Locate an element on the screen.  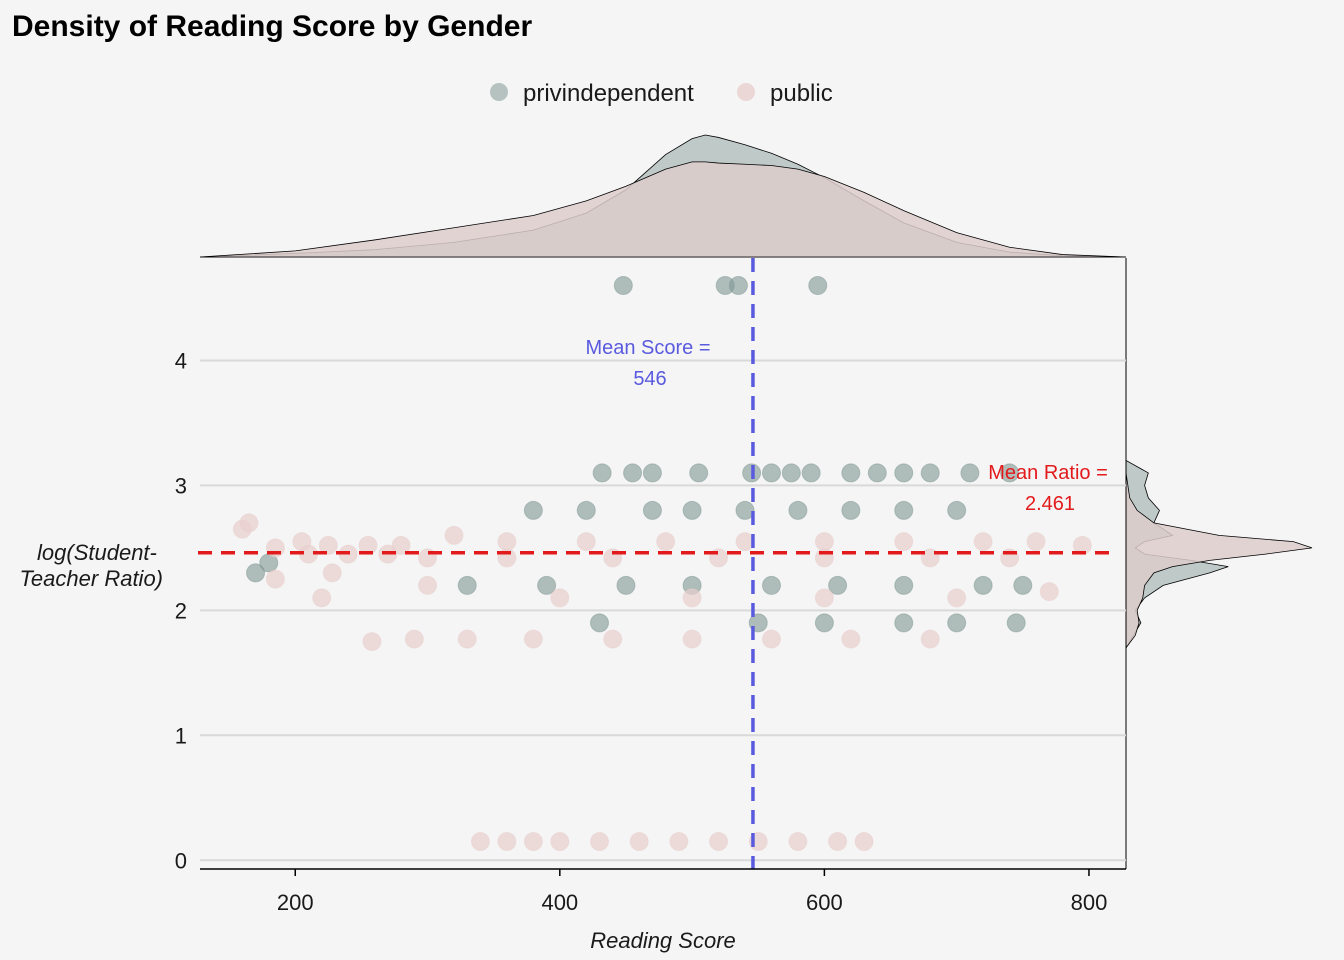
y-tick-label: 0 is located at coordinates (181, 860).